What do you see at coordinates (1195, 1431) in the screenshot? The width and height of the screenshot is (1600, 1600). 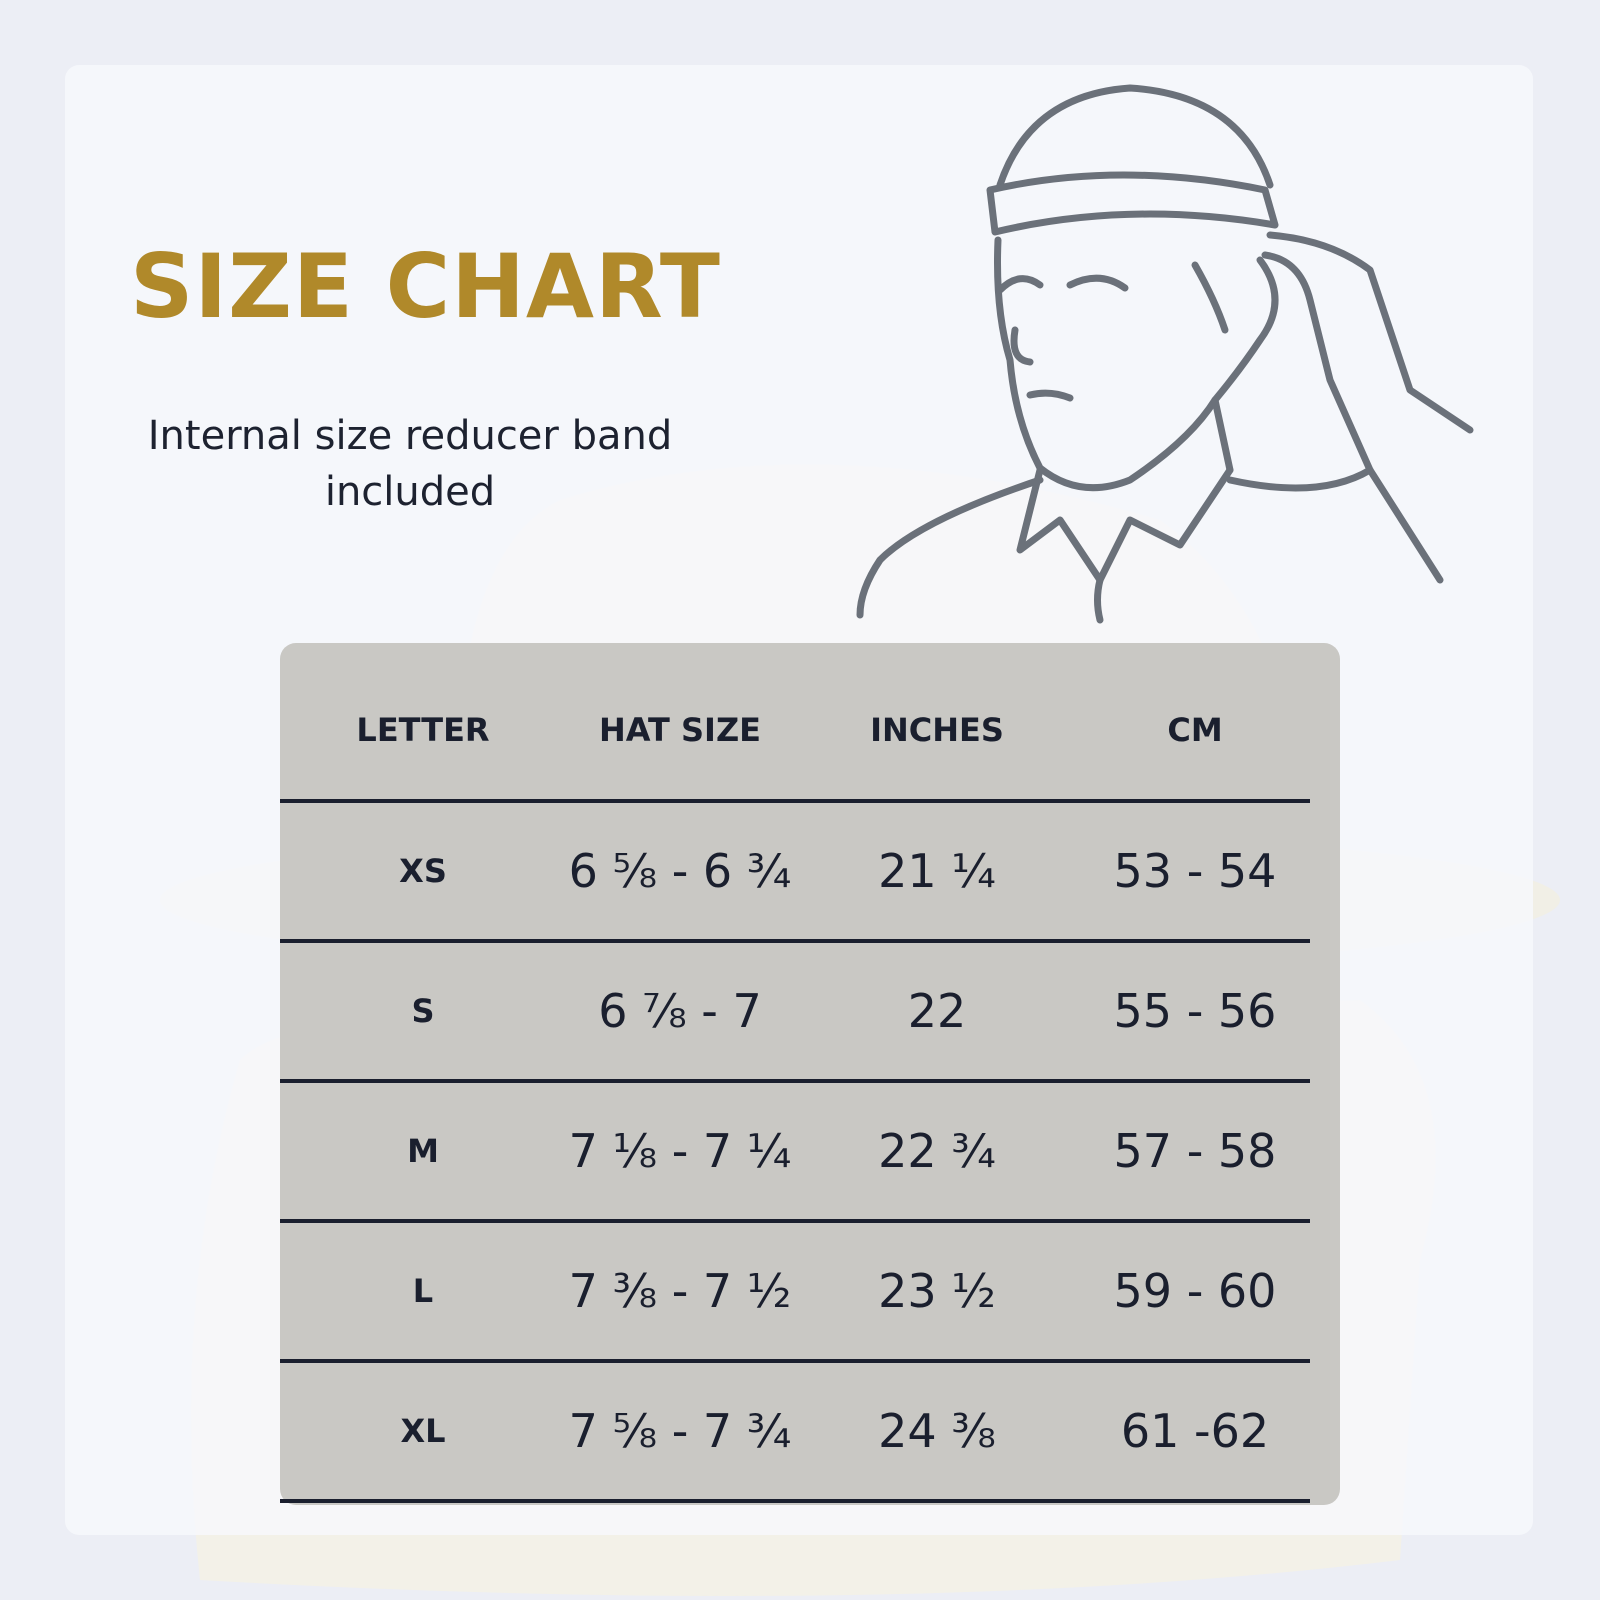 I see `size-value: 61 -62` at bounding box center [1195, 1431].